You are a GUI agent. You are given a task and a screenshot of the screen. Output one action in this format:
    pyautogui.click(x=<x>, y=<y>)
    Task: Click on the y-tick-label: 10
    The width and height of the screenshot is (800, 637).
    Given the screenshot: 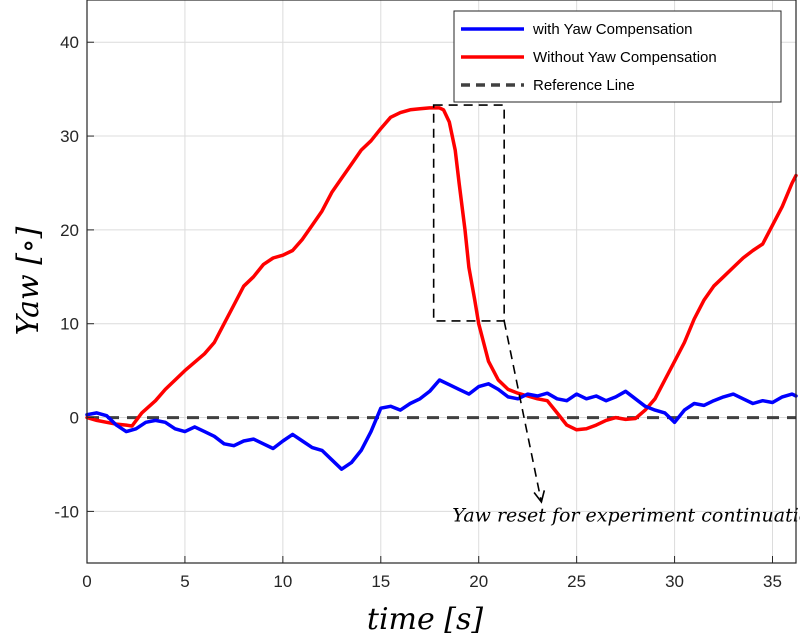 What is the action you would take?
    pyautogui.click(x=69, y=324)
    